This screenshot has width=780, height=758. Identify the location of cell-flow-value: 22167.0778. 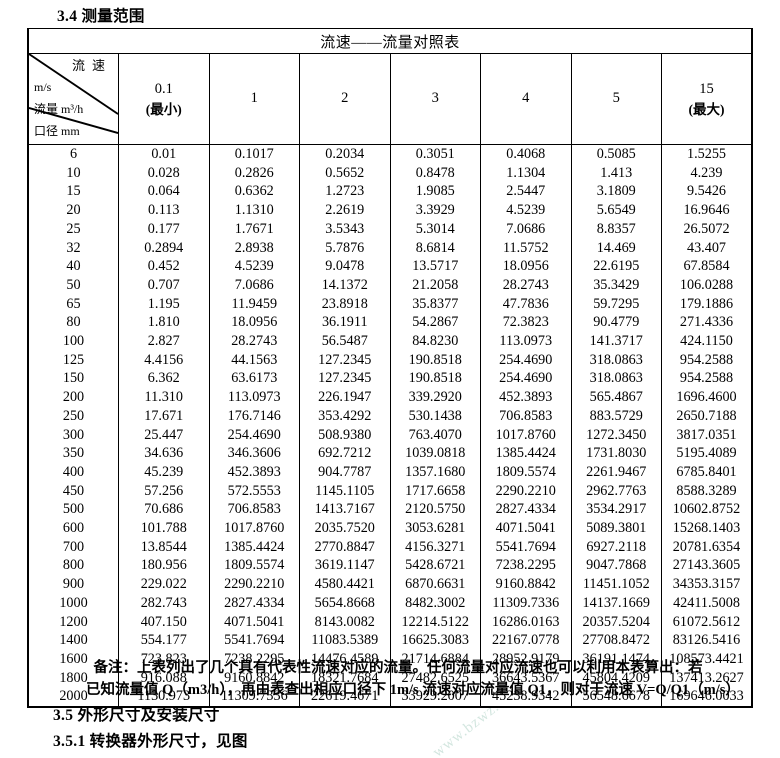
(526, 640).